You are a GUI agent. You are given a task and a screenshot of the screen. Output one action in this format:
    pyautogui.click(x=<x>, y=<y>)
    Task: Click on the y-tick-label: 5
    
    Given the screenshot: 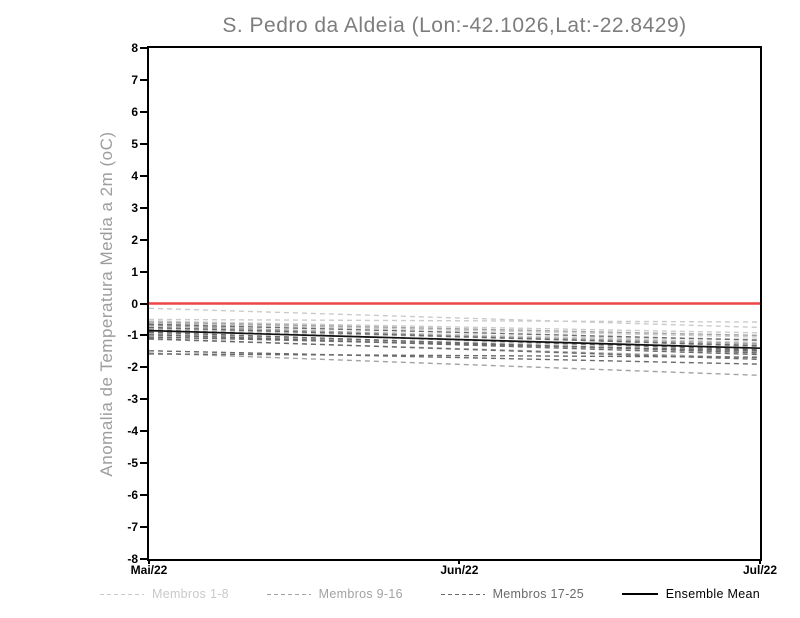 What is the action you would take?
    pyautogui.click(x=134, y=143)
    